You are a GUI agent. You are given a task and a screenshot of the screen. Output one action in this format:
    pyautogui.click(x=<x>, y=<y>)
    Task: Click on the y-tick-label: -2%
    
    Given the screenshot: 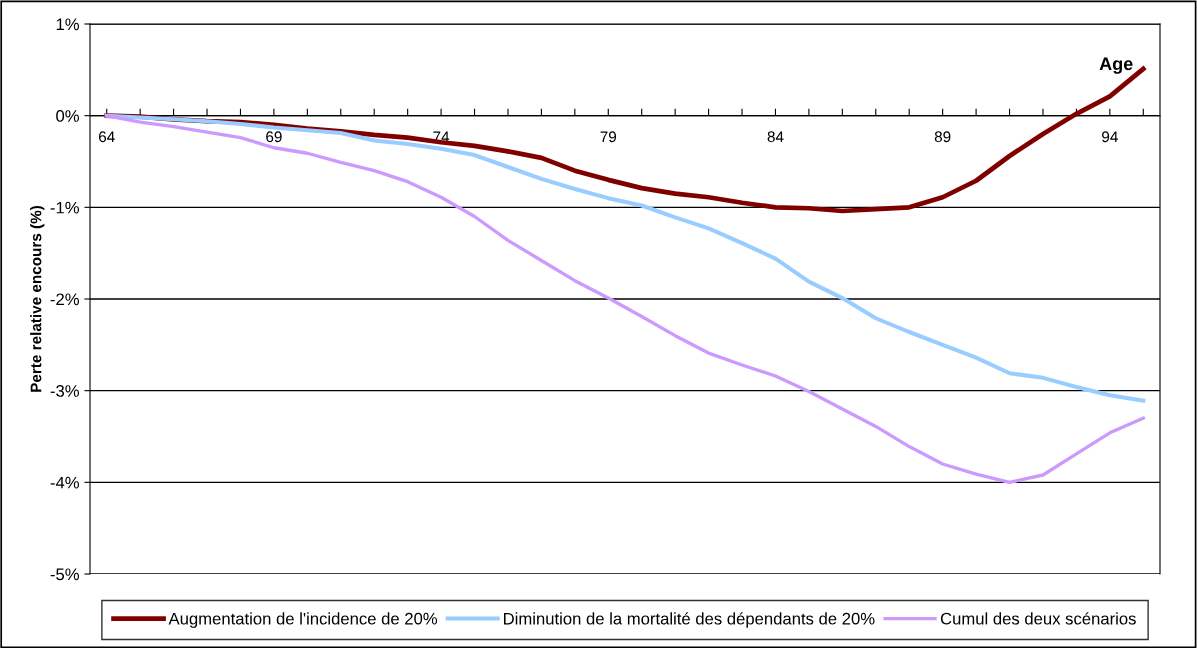 What is the action you would take?
    pyautogui.click(x=64, y=299)
    